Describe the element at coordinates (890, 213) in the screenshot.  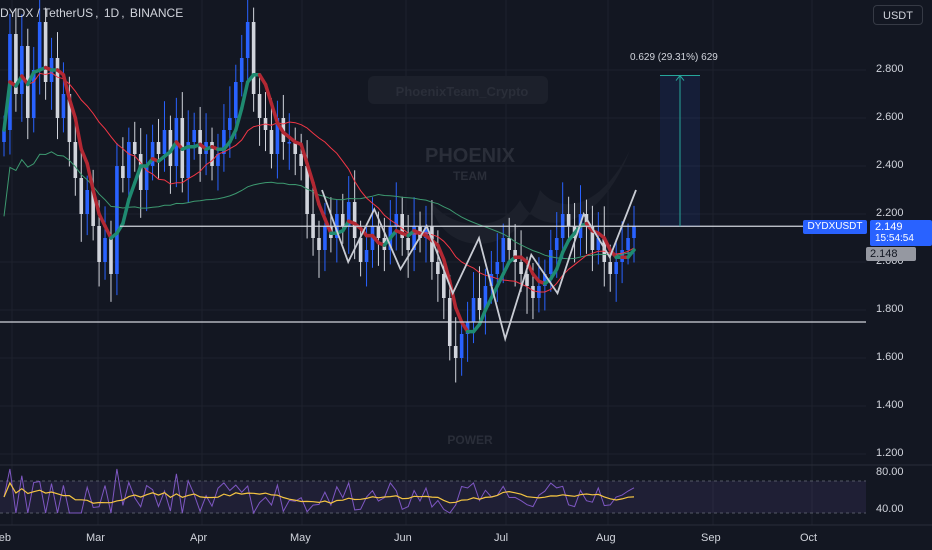
I see `price-tick-label: 2.200` at that location.